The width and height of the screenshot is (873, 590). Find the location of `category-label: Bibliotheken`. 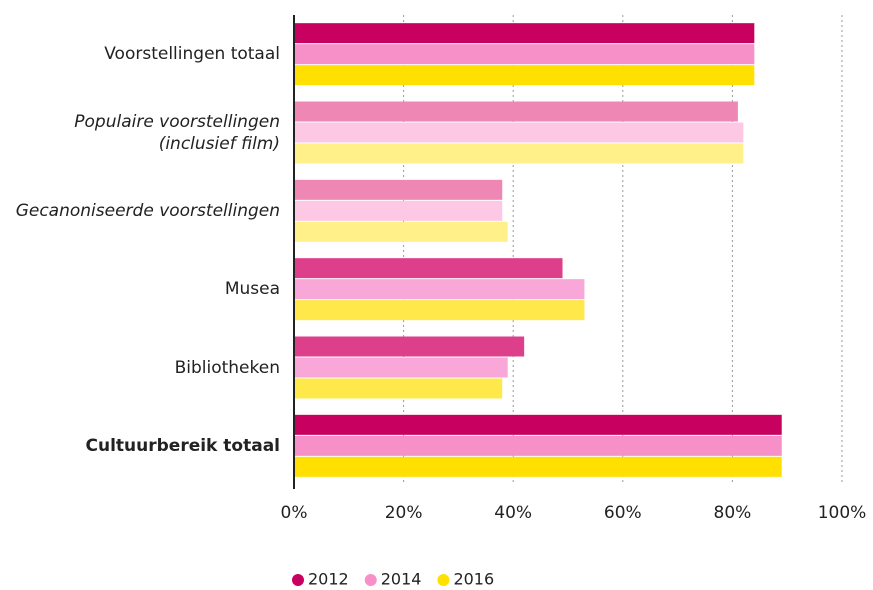

category-label: Bibliotheken is located at coordinates (227, 367).